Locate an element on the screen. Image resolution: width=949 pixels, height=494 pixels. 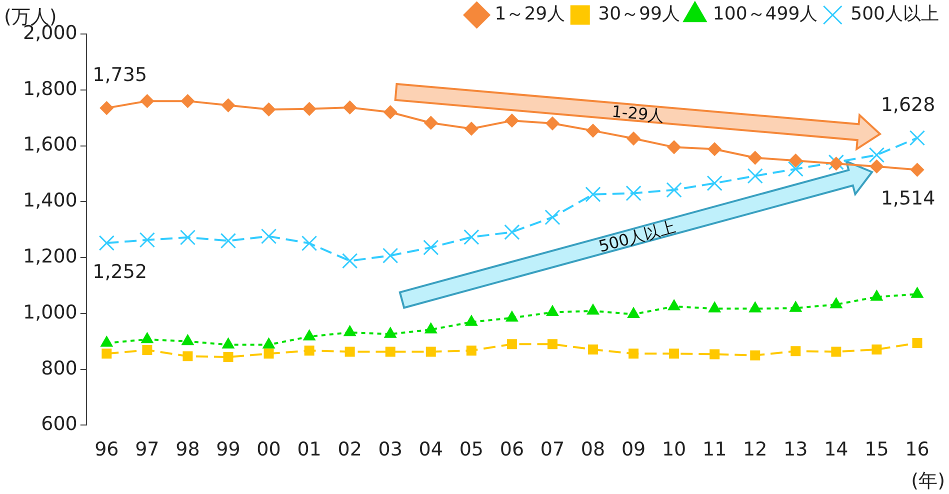
x-tick-label: 08 is located at coordinates (593, 449).